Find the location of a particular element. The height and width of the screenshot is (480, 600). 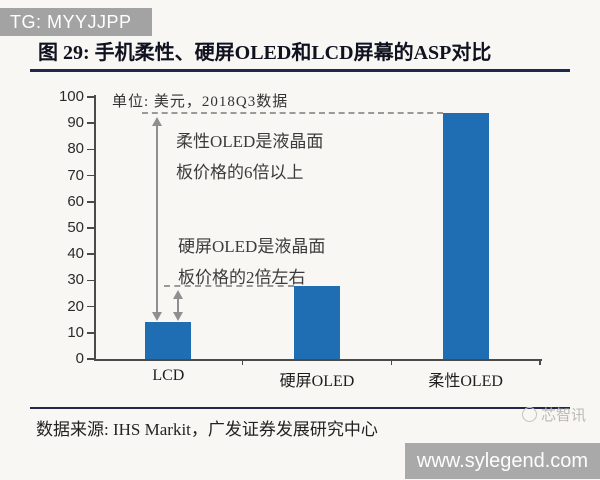

y-tick-label: 40 is located at coordinates (75, 254).